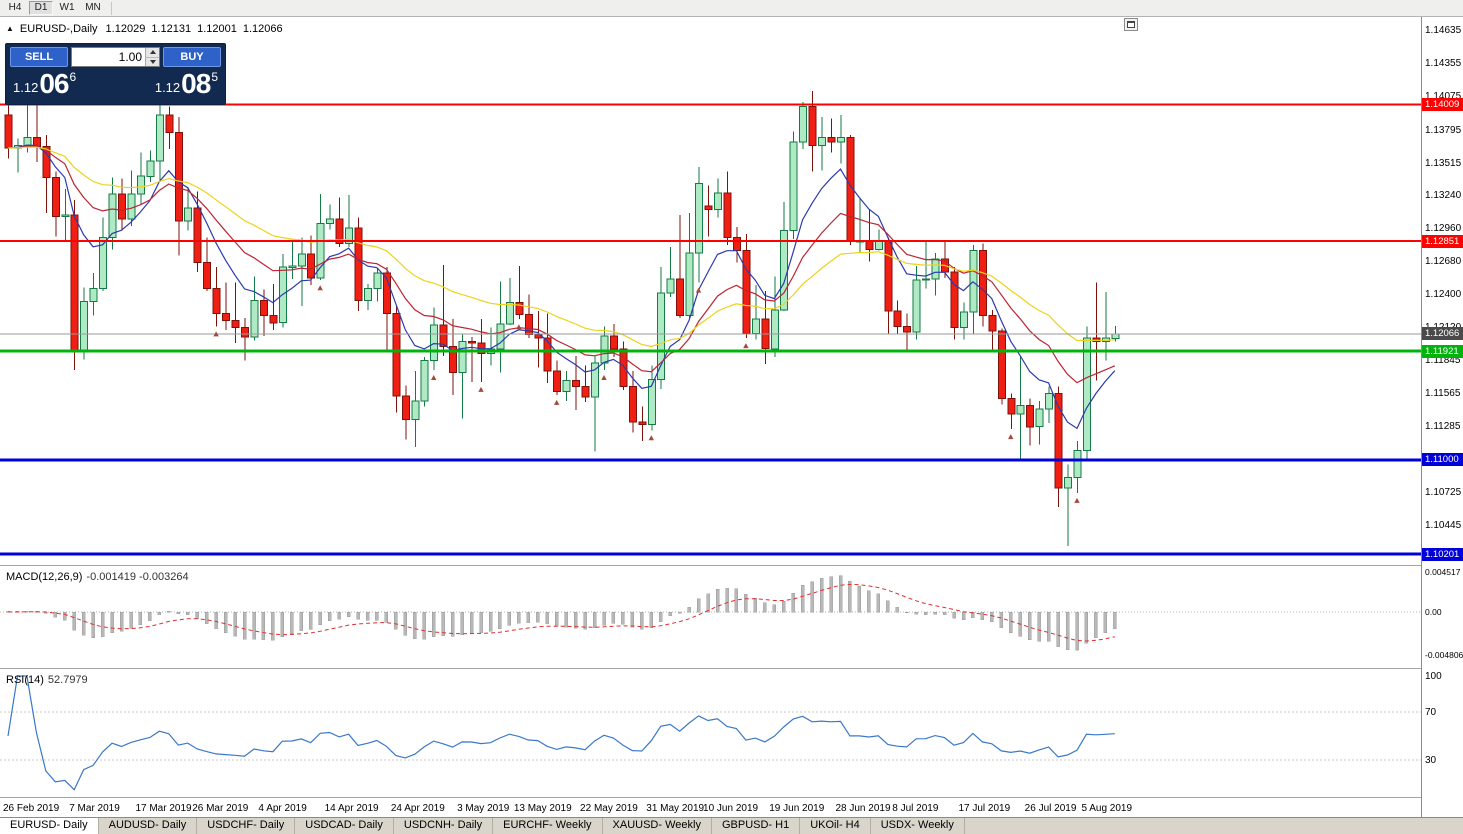 Image resolution: width=1463 pixels, height=834 pixels. Describe the element at coordinates (148, 826) in the screenshot. I see `chart-tab-audusd-daily: AUDUSD- Daily` at that location.